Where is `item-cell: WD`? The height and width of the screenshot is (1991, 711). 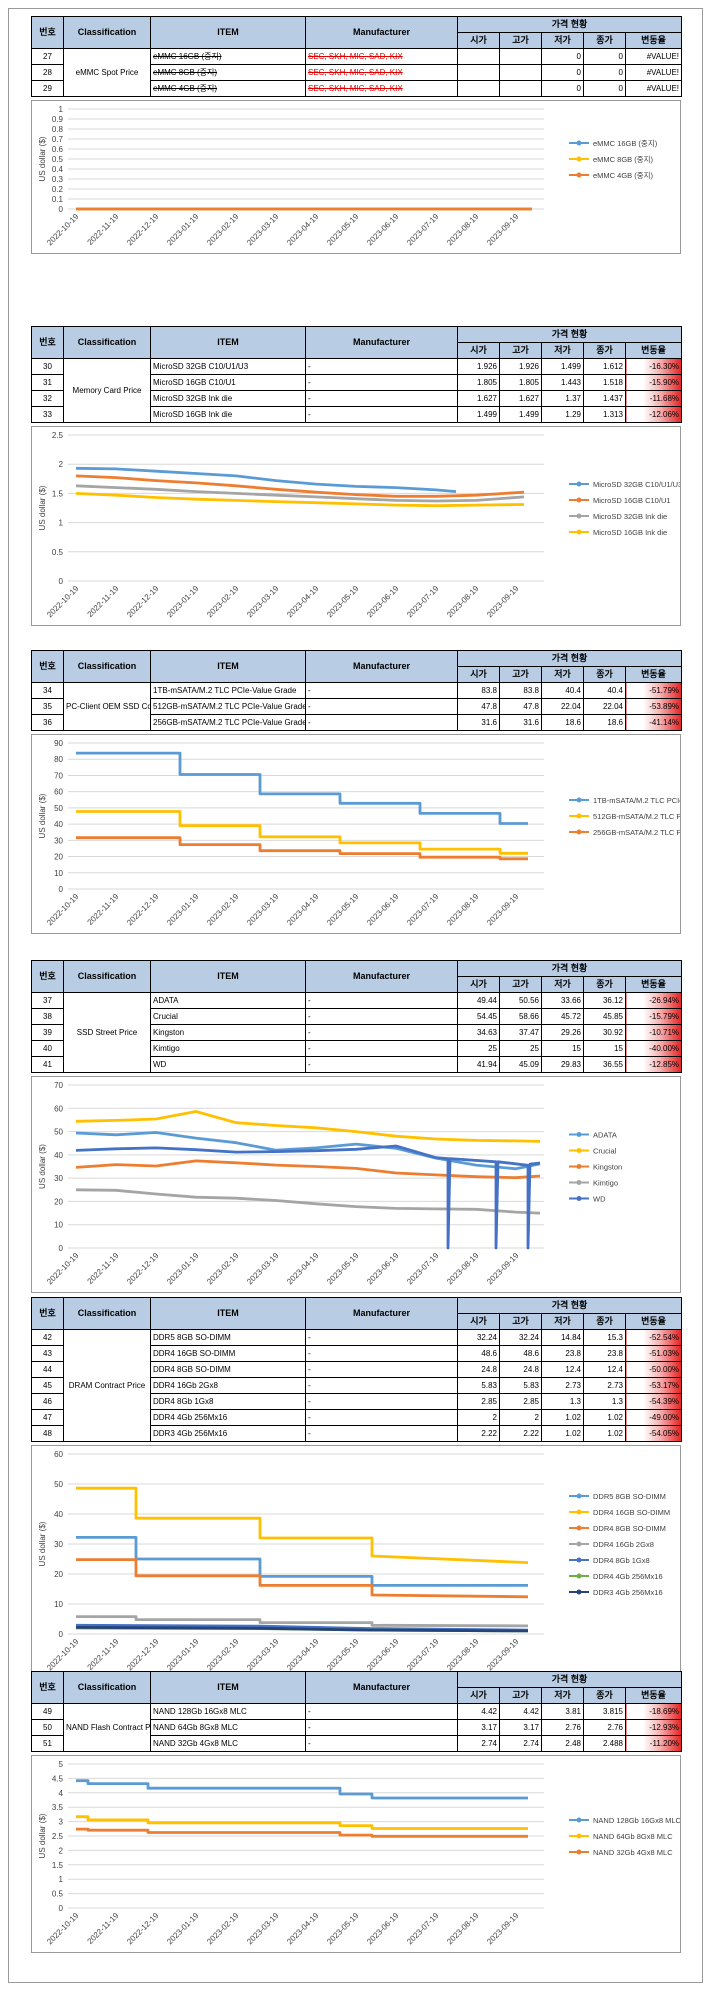
item-cell: WD is located at coordinates (228, 1064).